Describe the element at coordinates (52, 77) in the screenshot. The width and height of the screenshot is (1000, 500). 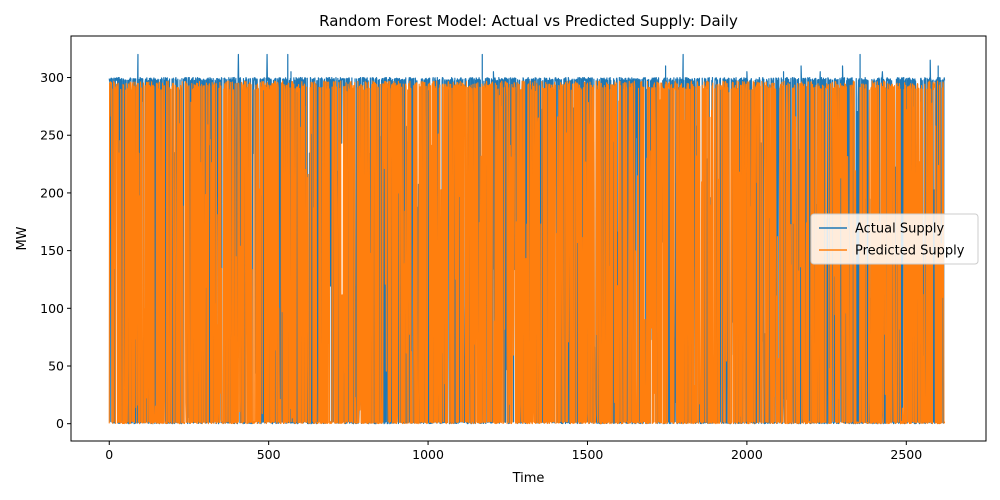
I see `y-tick-label: 300` at that location.